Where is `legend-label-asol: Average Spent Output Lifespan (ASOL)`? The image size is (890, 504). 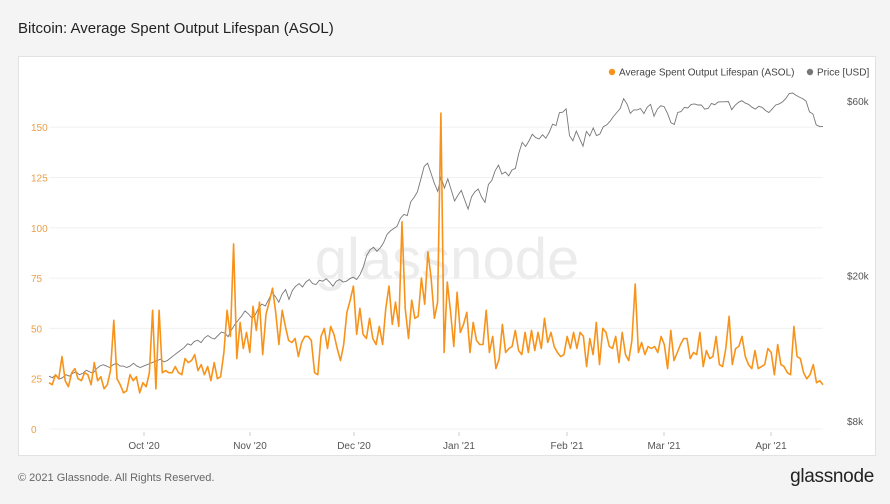
legend-label-asol: Average Spent Output Lifespan (ASOL) is located at coordinates (706, 73).